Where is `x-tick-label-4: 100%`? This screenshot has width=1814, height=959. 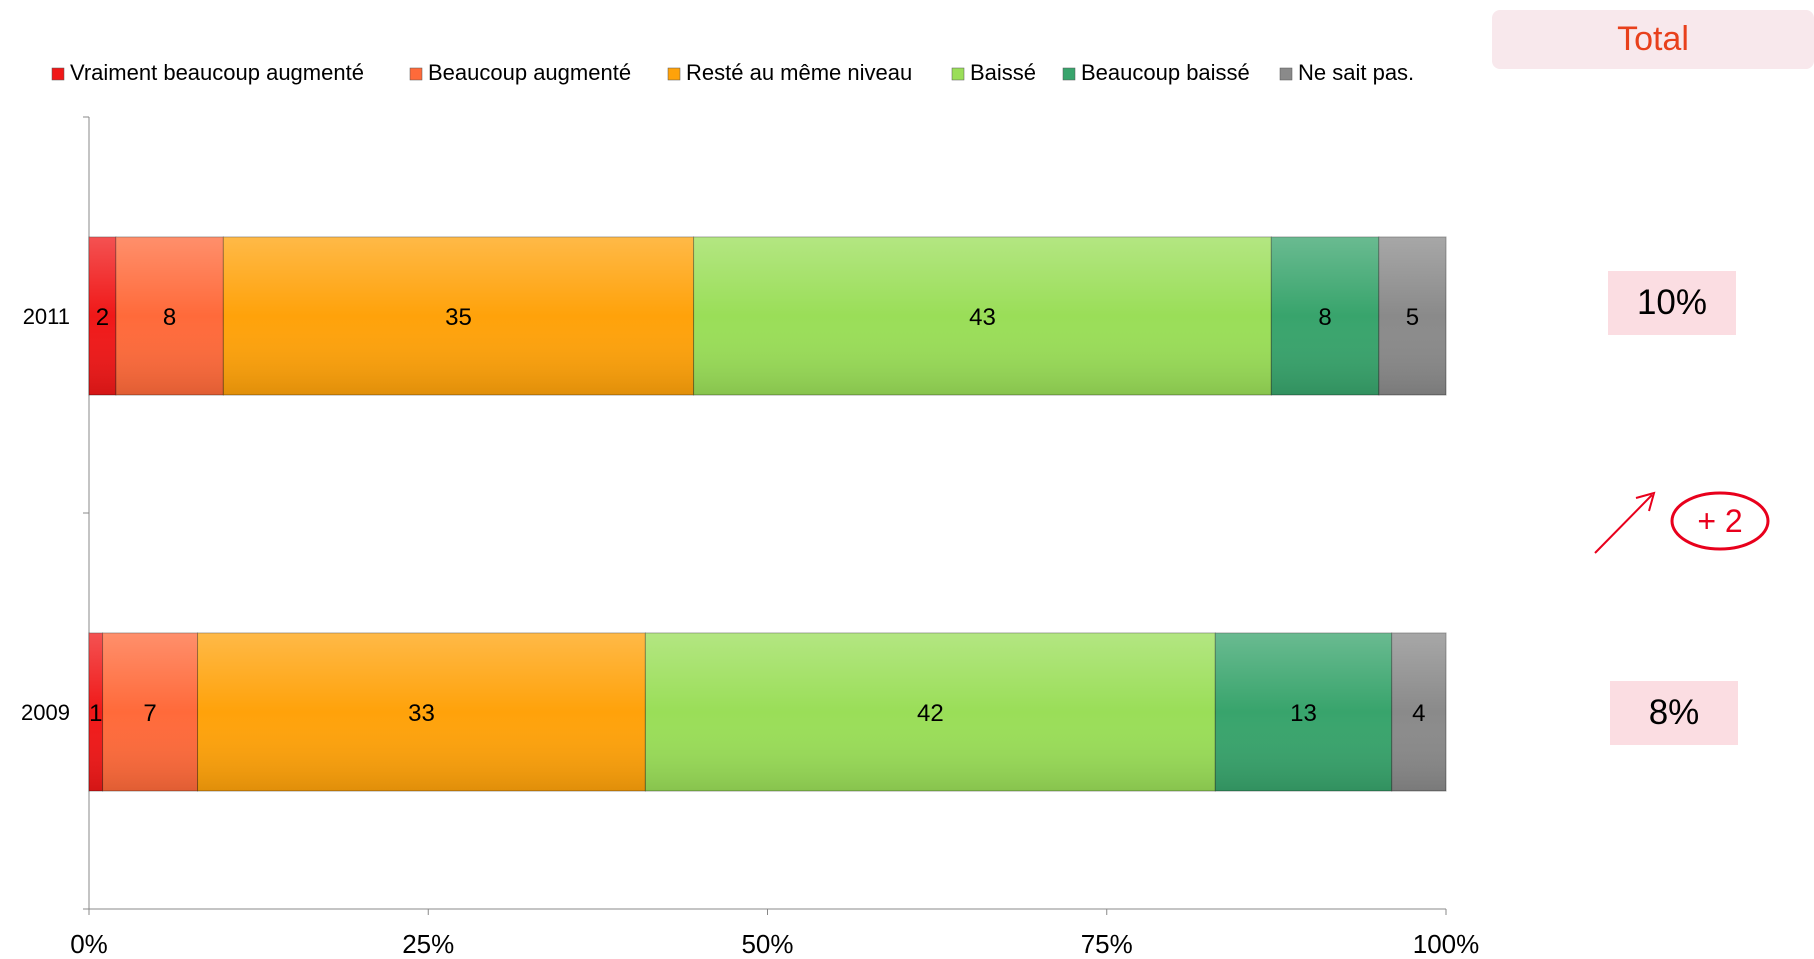
x-tick-label-4: 100% is located at coordinates (1446, 944).